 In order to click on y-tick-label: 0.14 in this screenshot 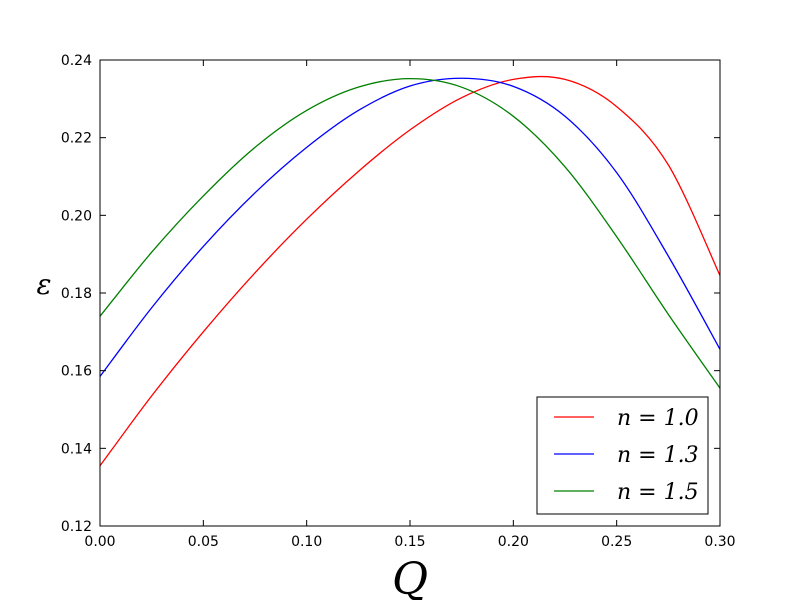, I will do `click(76, 449)`.